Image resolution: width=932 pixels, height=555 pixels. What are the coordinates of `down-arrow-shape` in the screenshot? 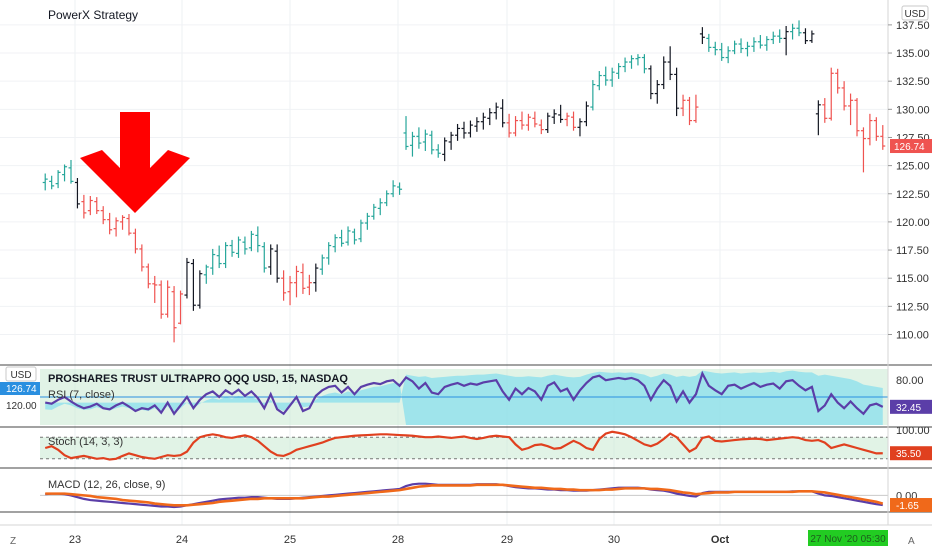 It's located at (135, 162).